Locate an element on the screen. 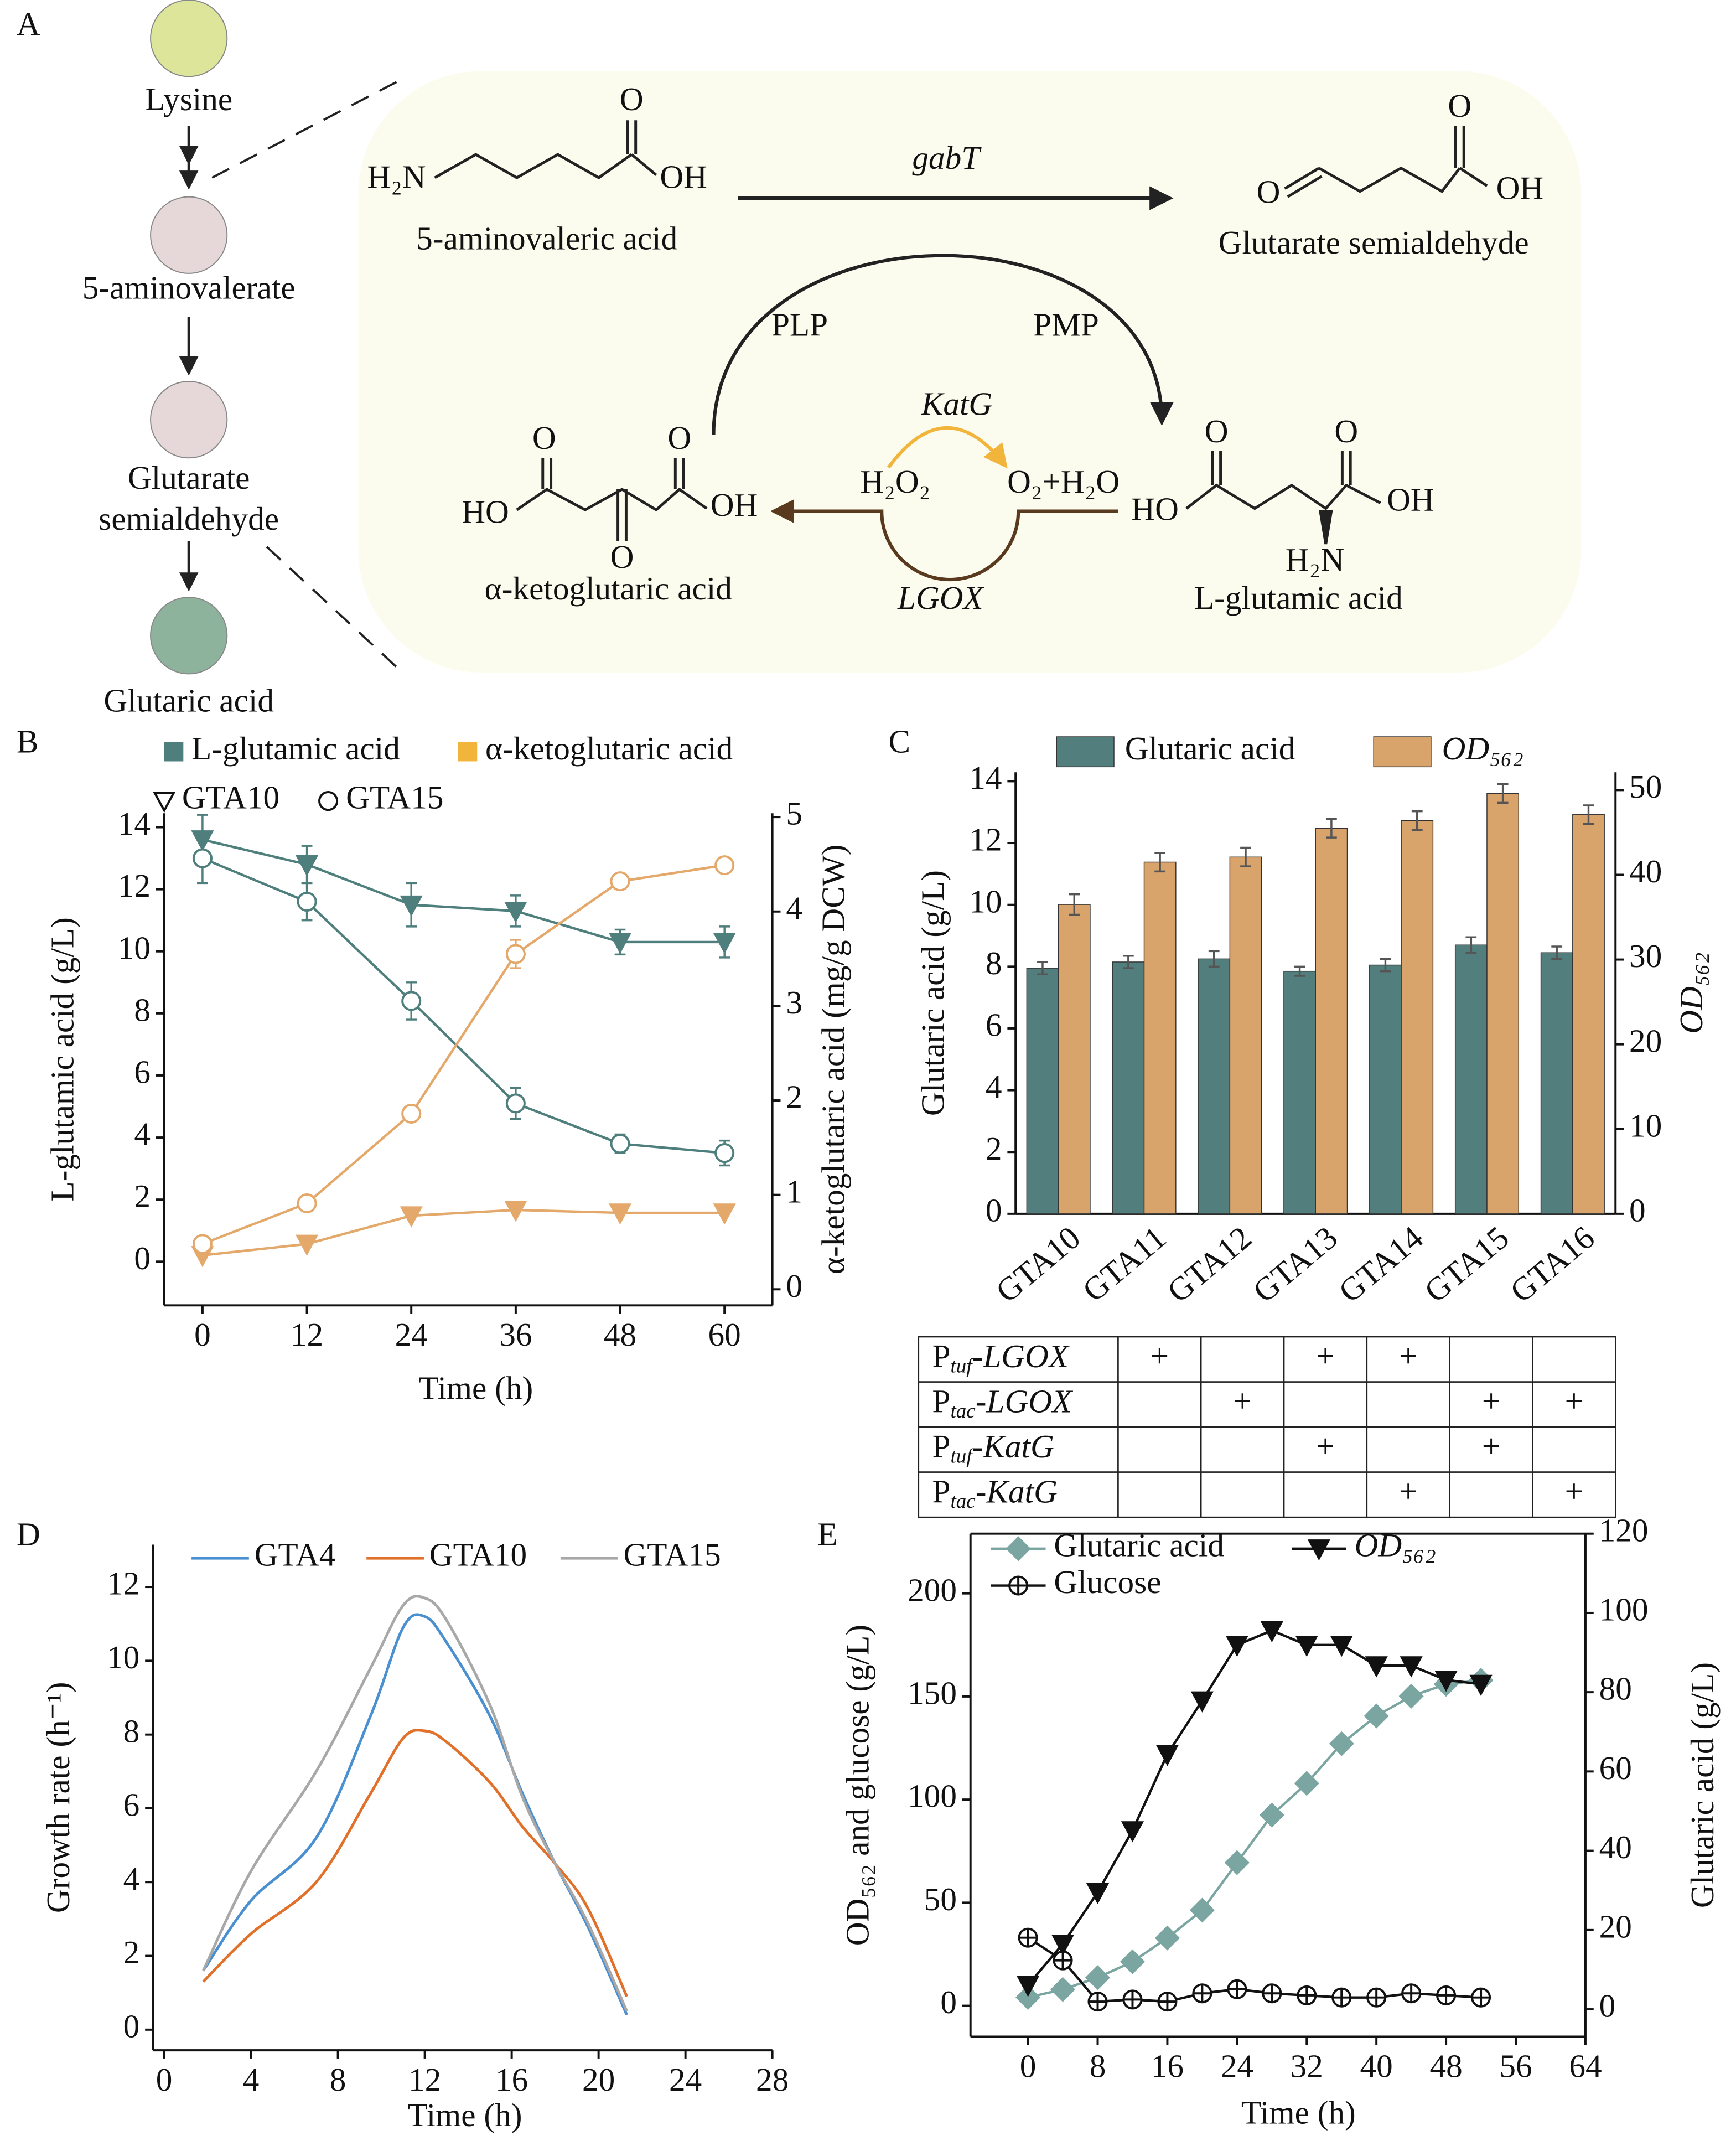  x-tick-label: 40 is located at coordinates (1376, 2065).